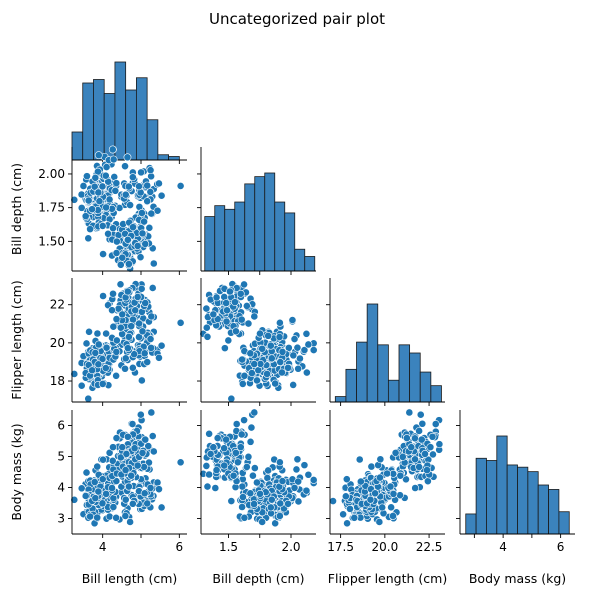 This screenshot has height=595, width=594. What do you see at coordinates (503, 547) in the screenshot?
I see `x-tick-label: 4` at bounding box center [503, 547].